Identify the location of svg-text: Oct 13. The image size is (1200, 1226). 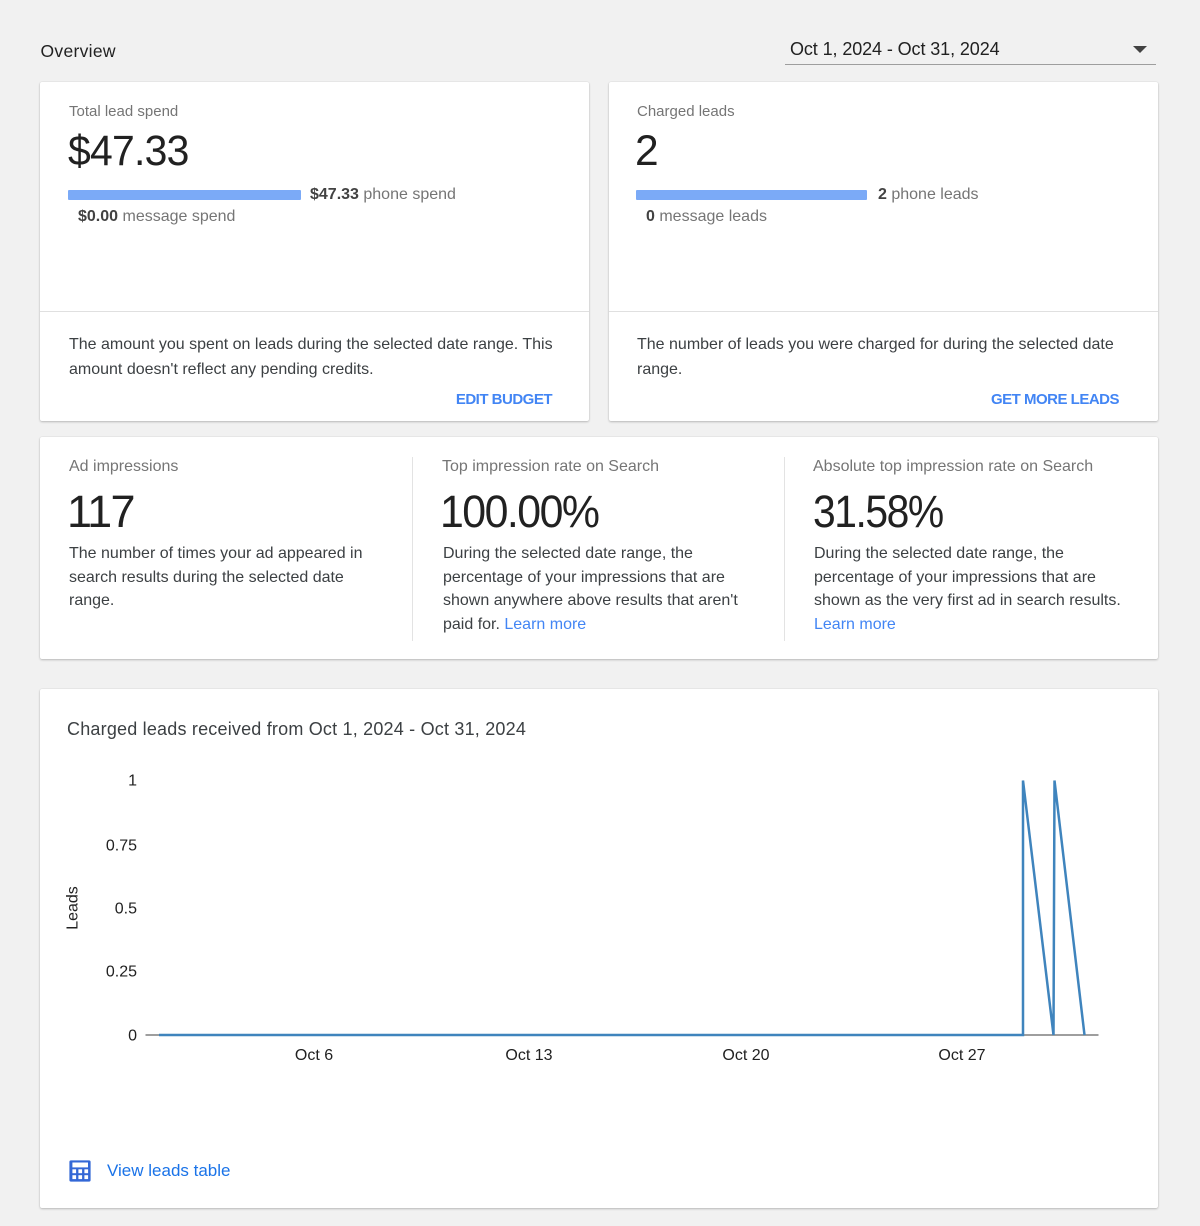
(528, 1055).